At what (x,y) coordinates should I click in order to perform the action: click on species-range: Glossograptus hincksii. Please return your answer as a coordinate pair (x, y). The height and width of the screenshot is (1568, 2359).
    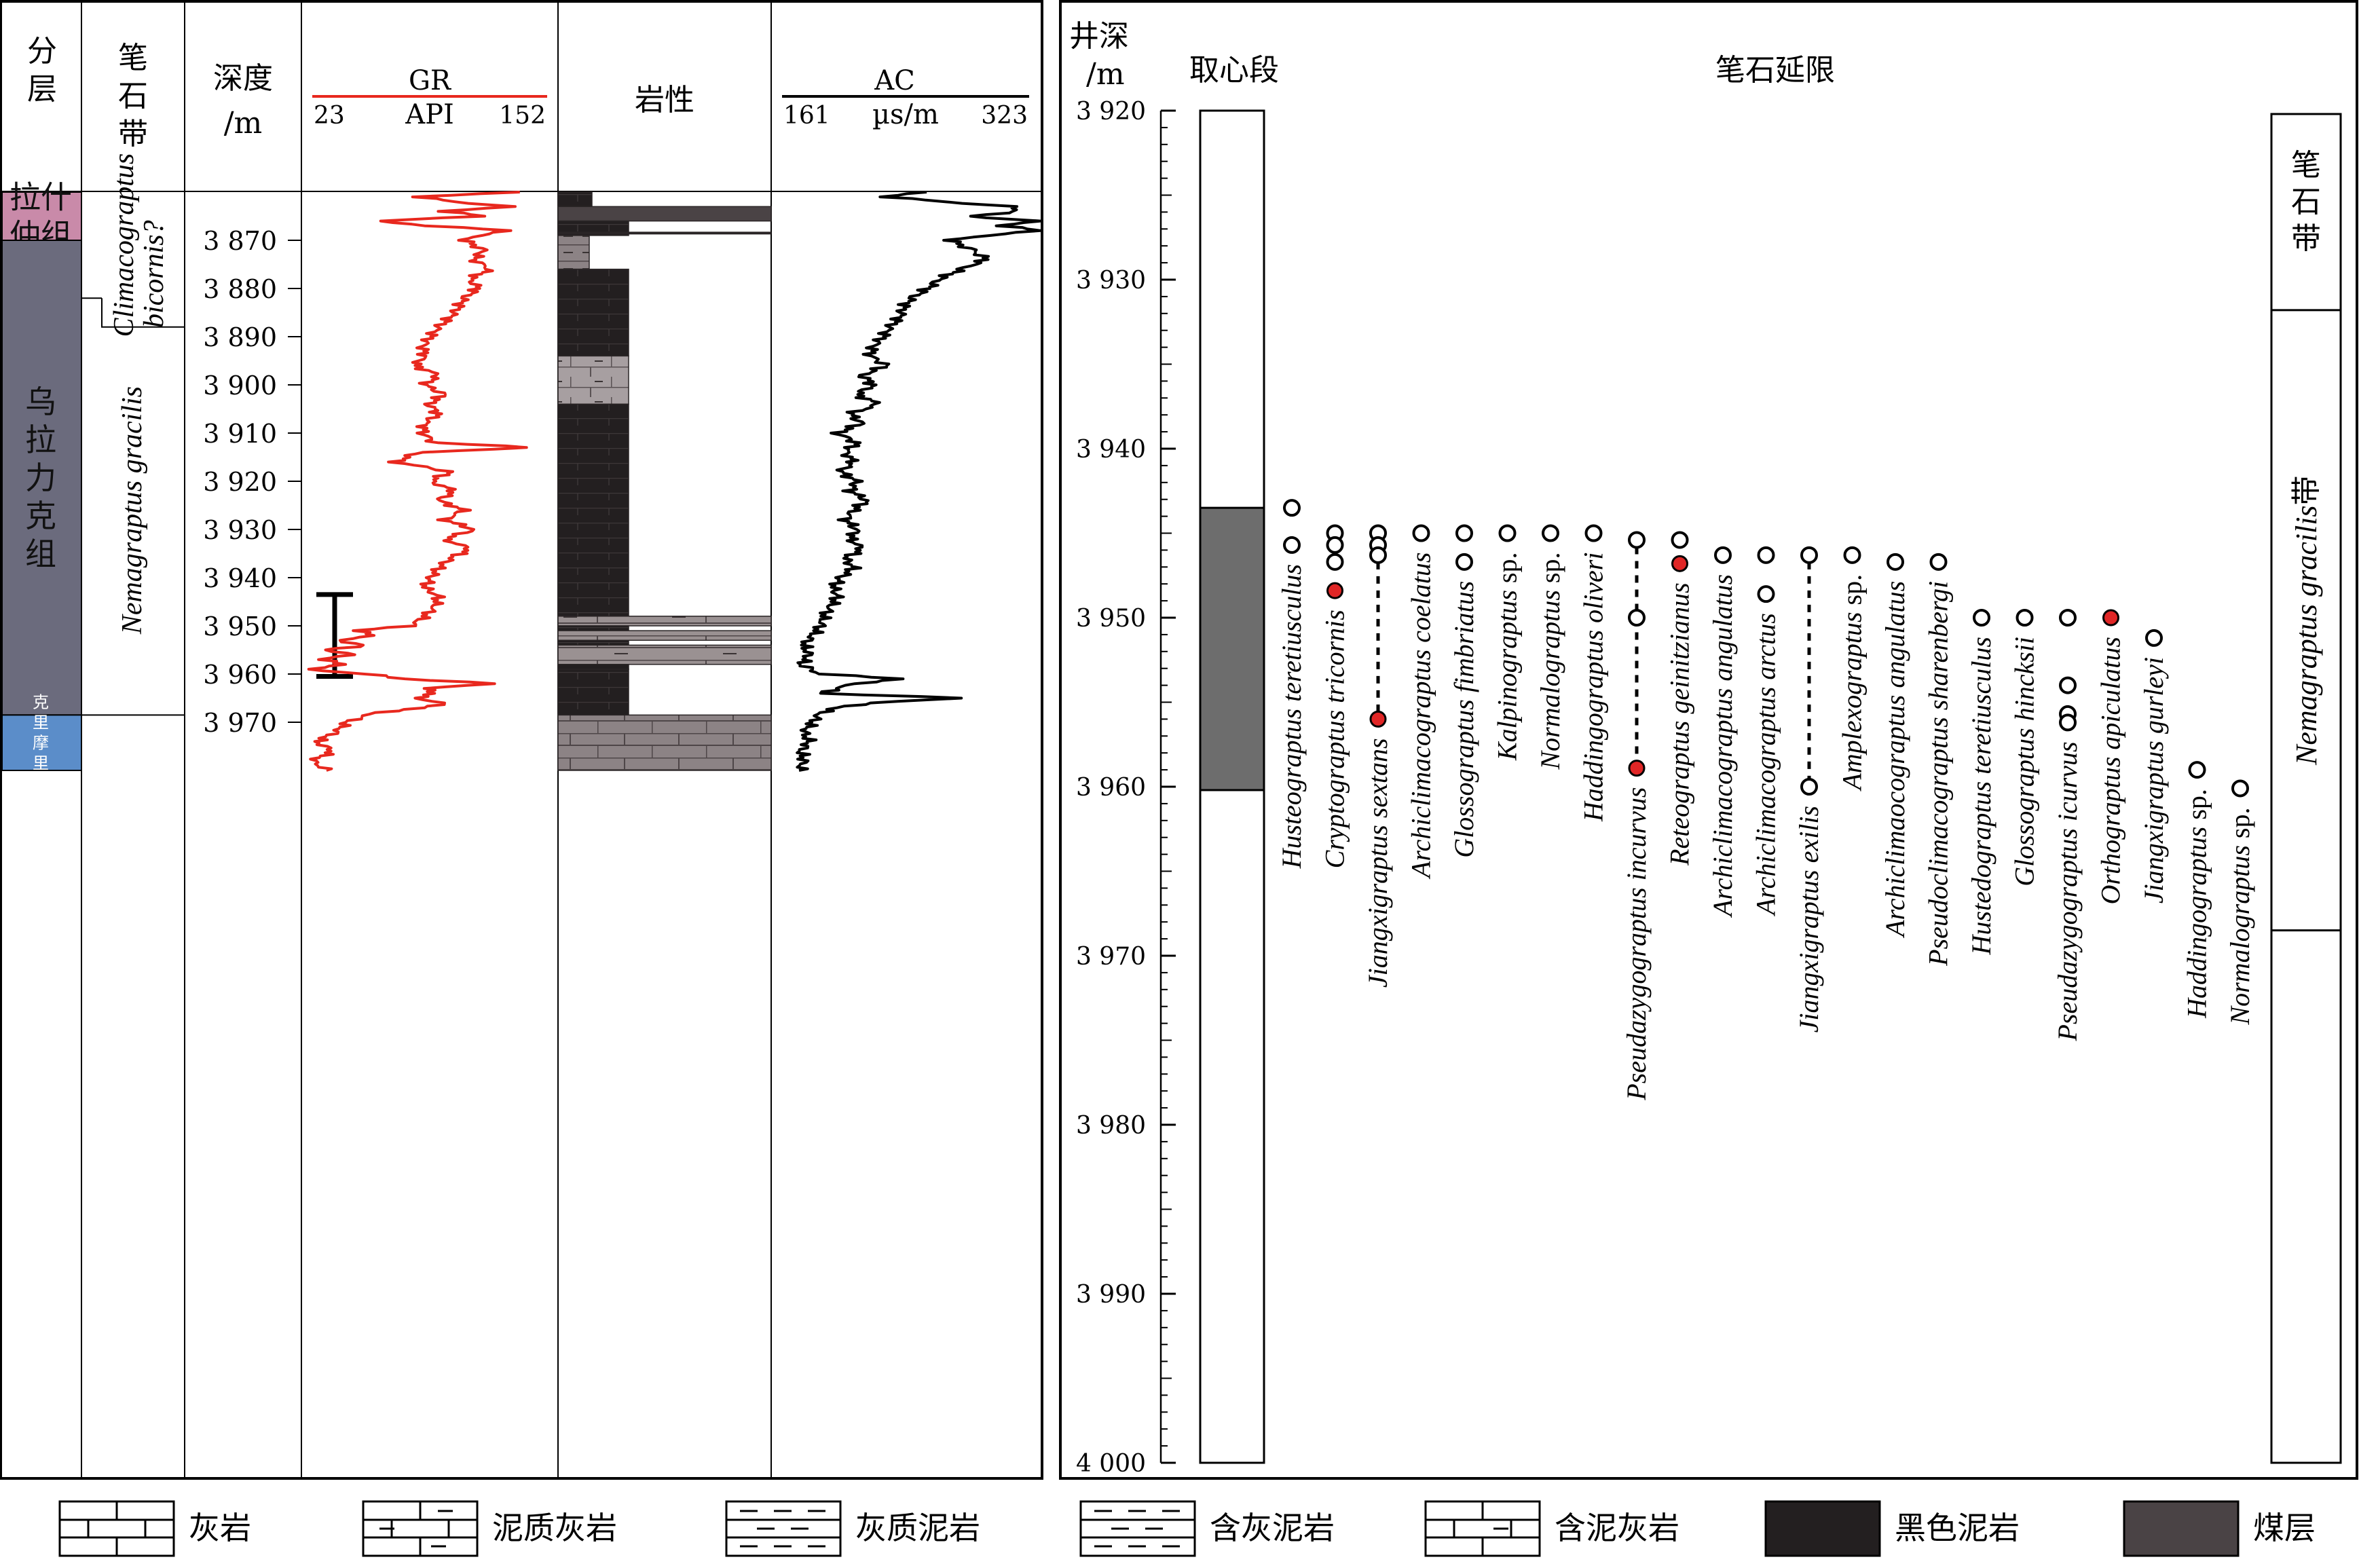
    Looking at the image, I should click on (2024, 748).